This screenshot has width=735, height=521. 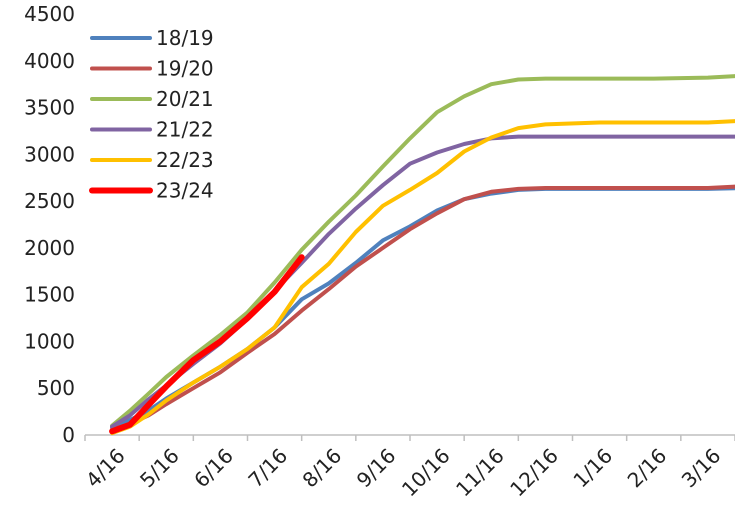 I want to click on y-tick-label: 1500, so click(x=49, y=295).